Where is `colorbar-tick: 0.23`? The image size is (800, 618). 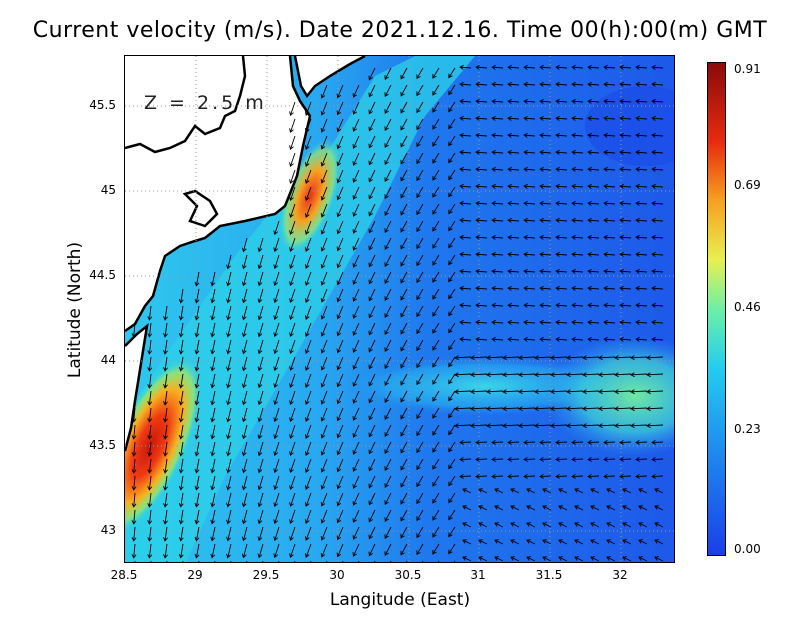
colorbar-tick: 0.23 is located at coordinates (747, 429).